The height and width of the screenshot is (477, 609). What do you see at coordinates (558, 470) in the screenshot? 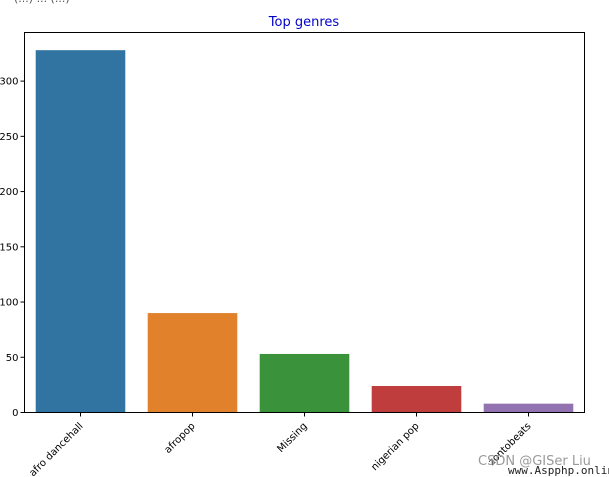
I see `watermark-site: www.Aspphp.online` at bounding box center [558, 470].